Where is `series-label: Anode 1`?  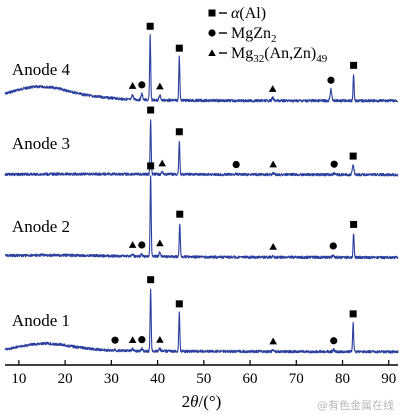
series-label: Anode 1 is located at coordinates (41, 320).